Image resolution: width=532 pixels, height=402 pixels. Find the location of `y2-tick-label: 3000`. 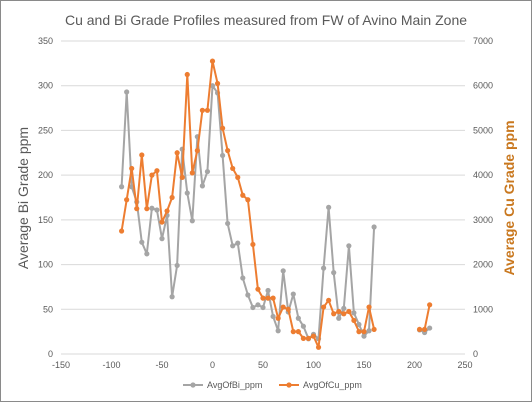

y2-tick-label: 3000 is located at coordinates (483, 220).